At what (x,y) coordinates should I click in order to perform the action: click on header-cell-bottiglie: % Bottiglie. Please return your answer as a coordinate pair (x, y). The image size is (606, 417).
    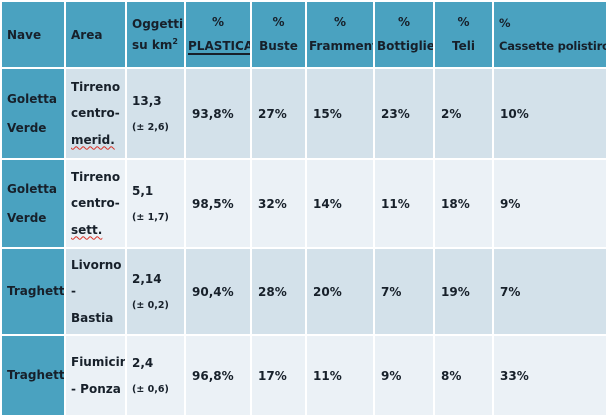
    Looking at the image, I should click on (404, 34).